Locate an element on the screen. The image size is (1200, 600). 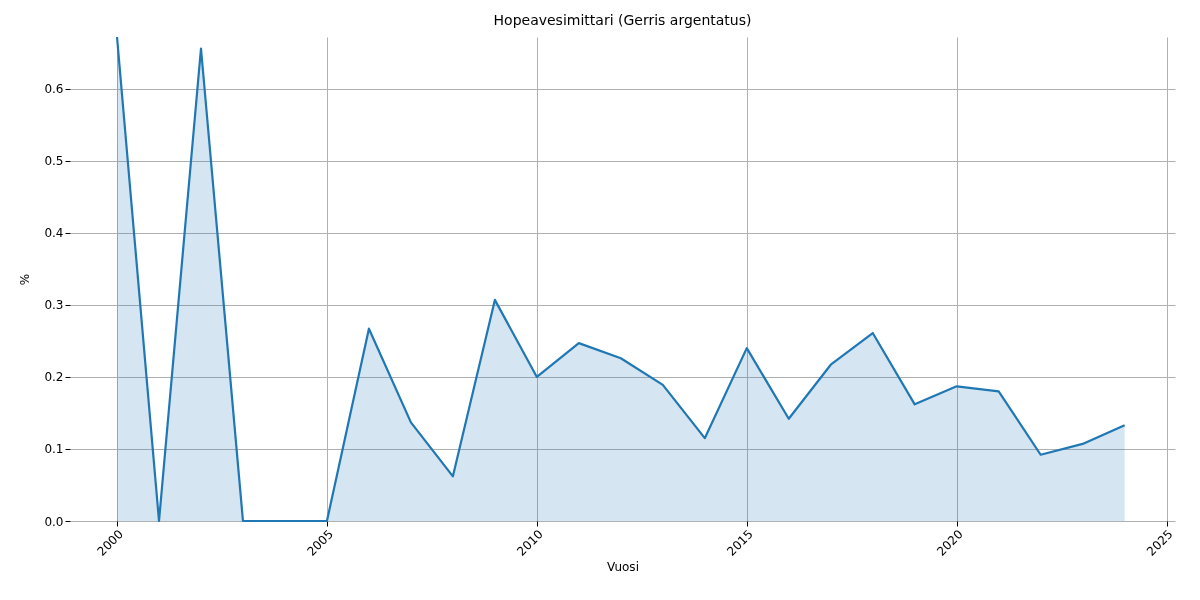
y-tick-label: 0.6 is located at coordinates (54, 89).